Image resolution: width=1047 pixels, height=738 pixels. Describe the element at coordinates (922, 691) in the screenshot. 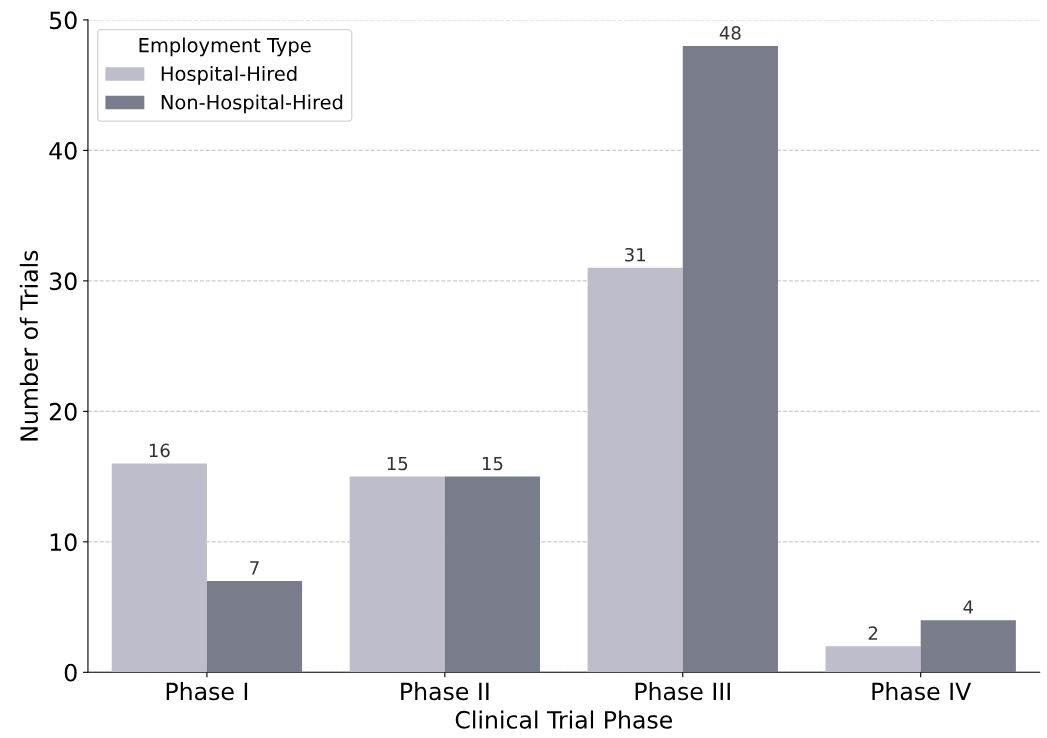

I see `x-tick-label: Phase IV` at that location.